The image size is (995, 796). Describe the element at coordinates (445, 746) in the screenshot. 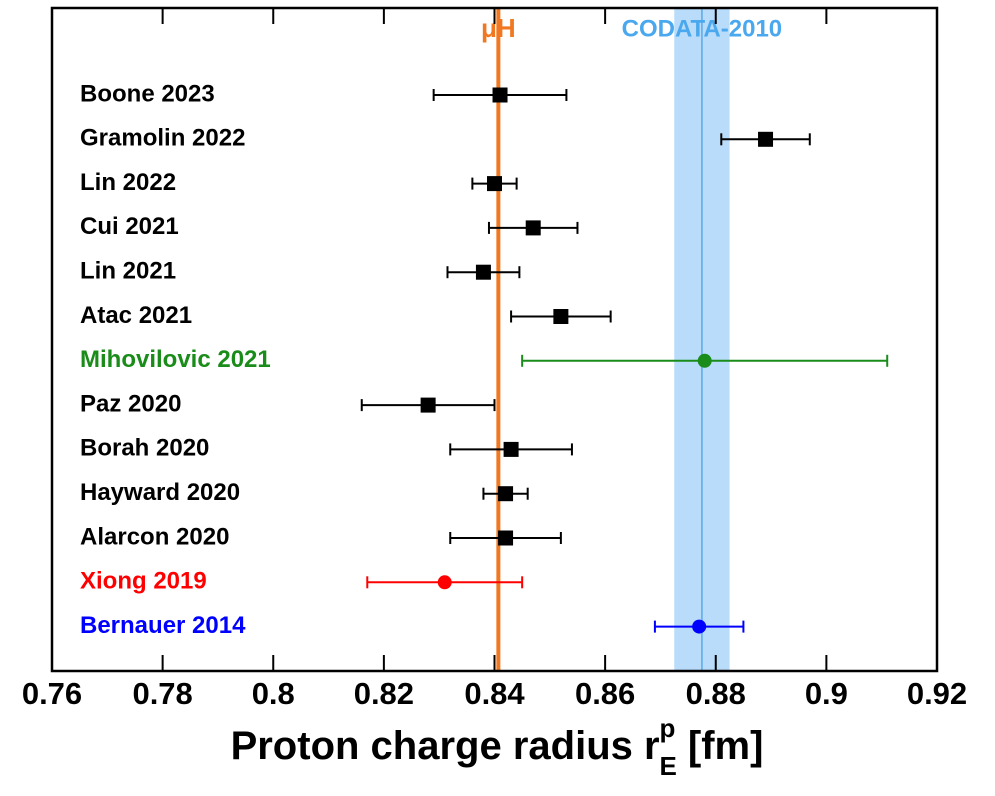

I see `x-label-main: Proton charge radius r` at that location.